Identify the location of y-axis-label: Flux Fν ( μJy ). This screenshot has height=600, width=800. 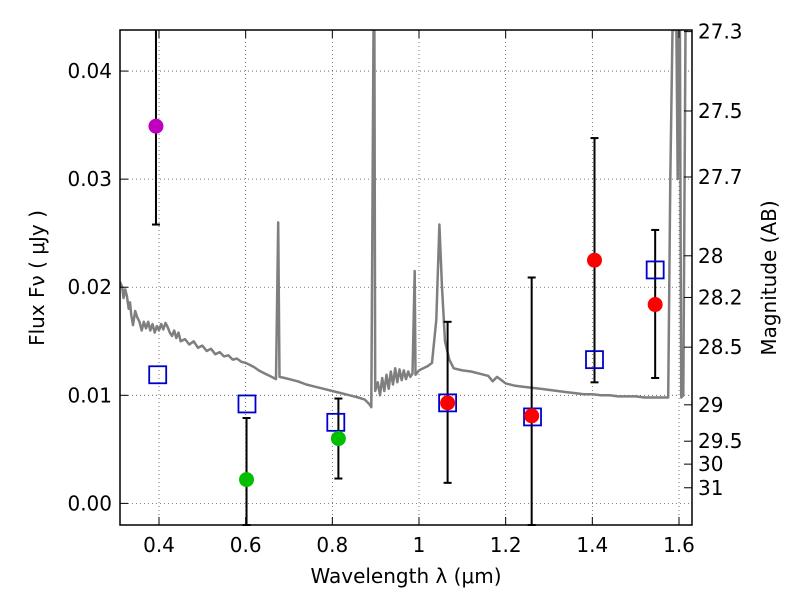
(37, 278).